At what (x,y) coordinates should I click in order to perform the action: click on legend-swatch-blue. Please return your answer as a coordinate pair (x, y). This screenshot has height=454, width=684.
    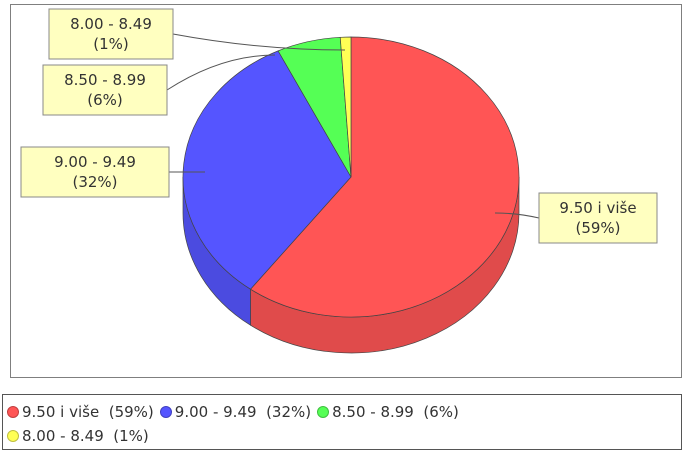
    Looking at the image, I should click on (165, 412).